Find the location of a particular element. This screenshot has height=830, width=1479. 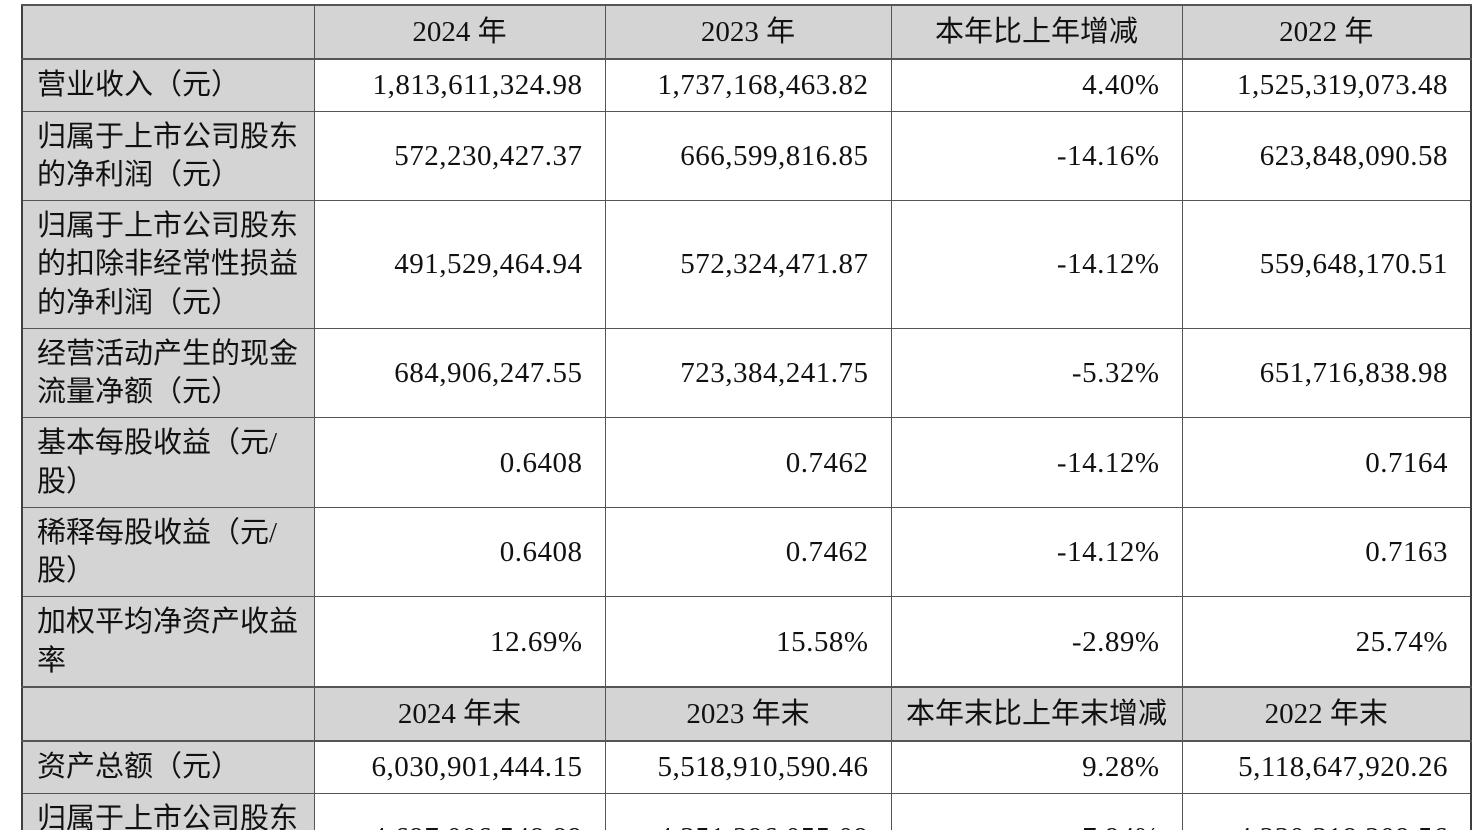

table-row-weighted-avg-roe: 加权平均净资产收益率 12.69% 15.58% -2.89% 25.74% is located at coordinates (746, 642).